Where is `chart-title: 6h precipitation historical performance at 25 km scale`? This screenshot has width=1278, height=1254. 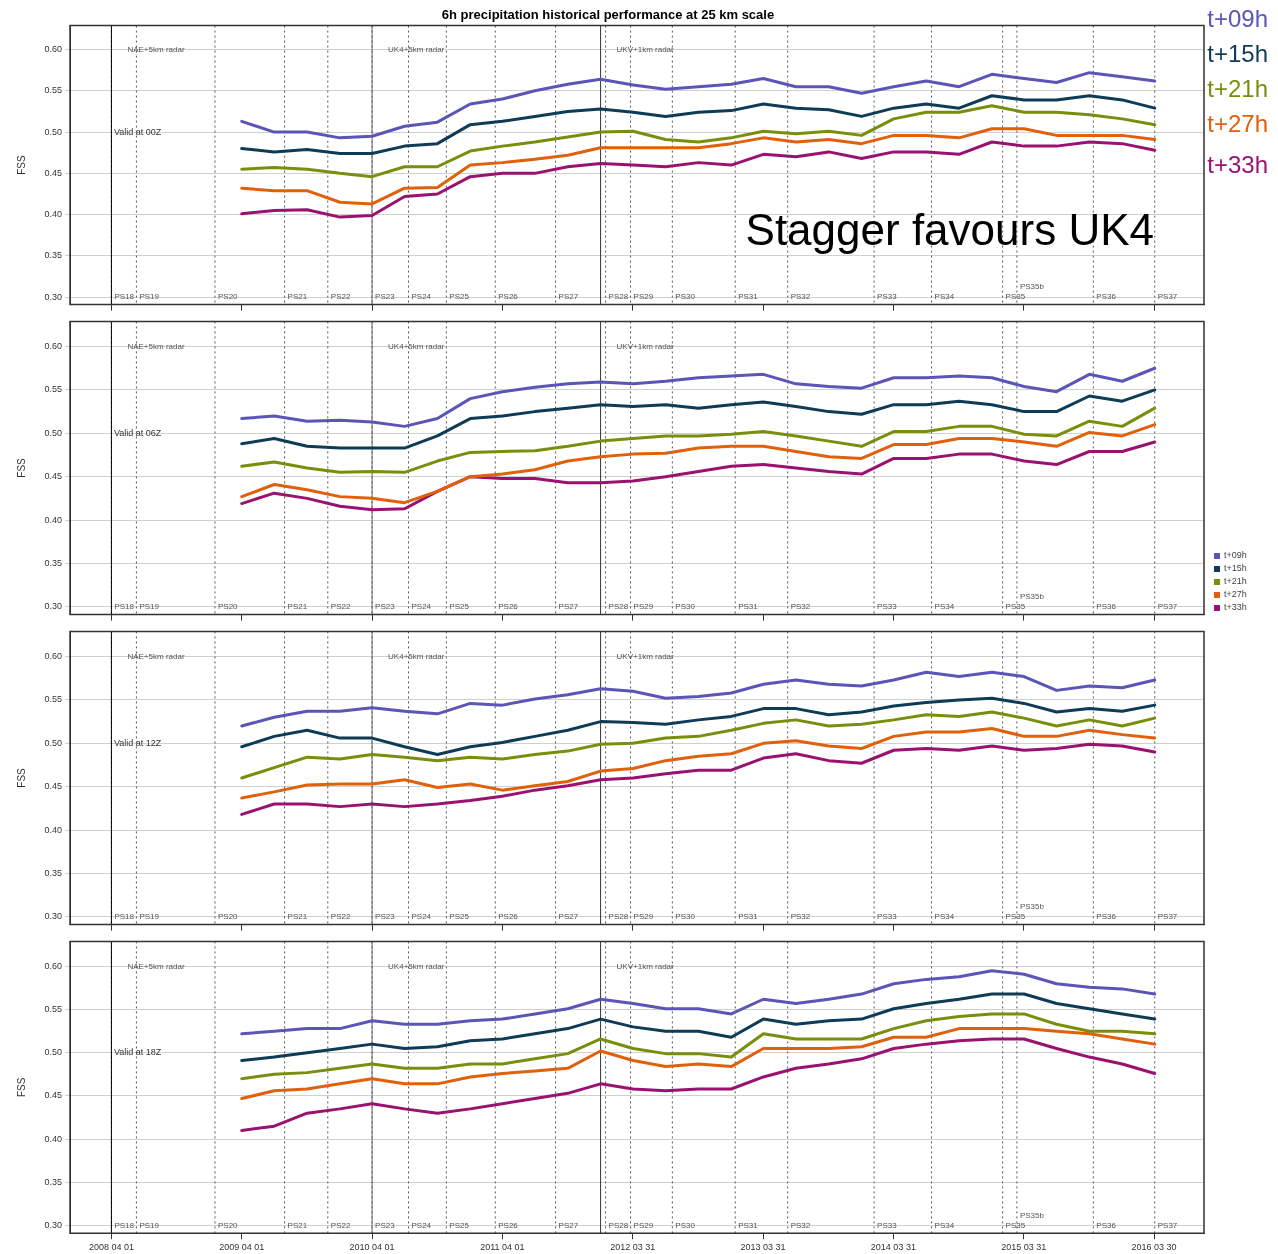 chart-title: 6h precipitation historical performance at 25 km scale is located at coordinates (608, 15).